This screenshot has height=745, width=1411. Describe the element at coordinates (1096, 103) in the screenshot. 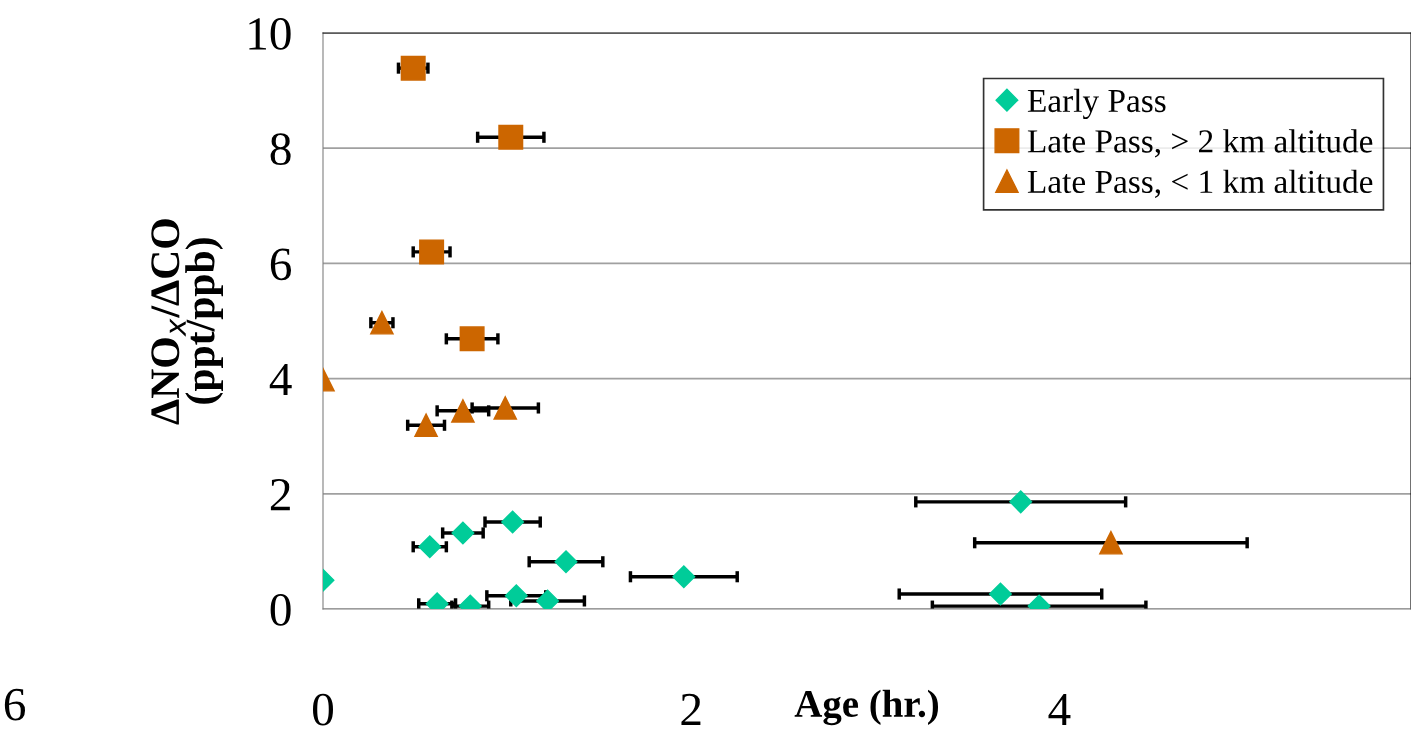

I see `legend-label: Early Pass` at that location.